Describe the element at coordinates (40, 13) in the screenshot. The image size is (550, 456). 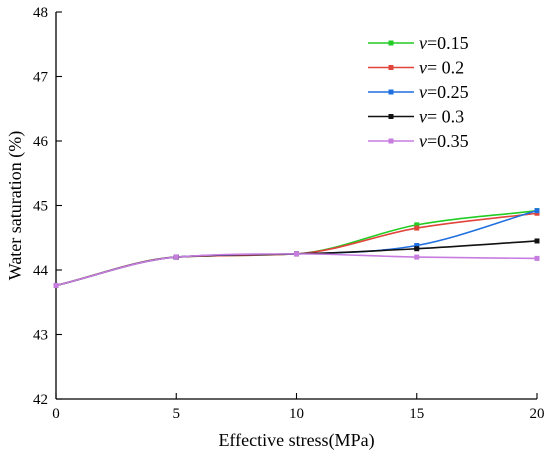
I see `y-tick-label: 48` at that location.